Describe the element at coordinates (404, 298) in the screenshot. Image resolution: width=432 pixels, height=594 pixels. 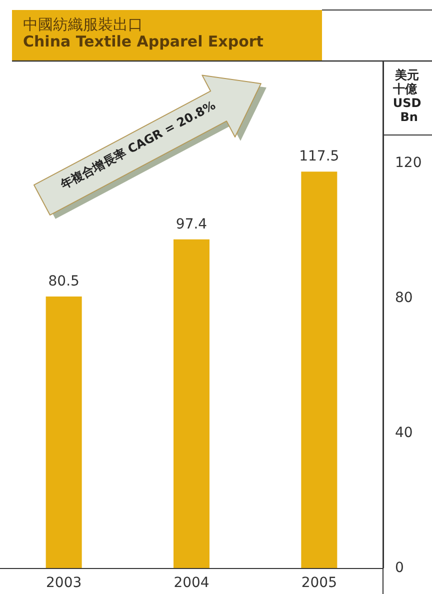
I see `y-tick-label: 80` at that location.